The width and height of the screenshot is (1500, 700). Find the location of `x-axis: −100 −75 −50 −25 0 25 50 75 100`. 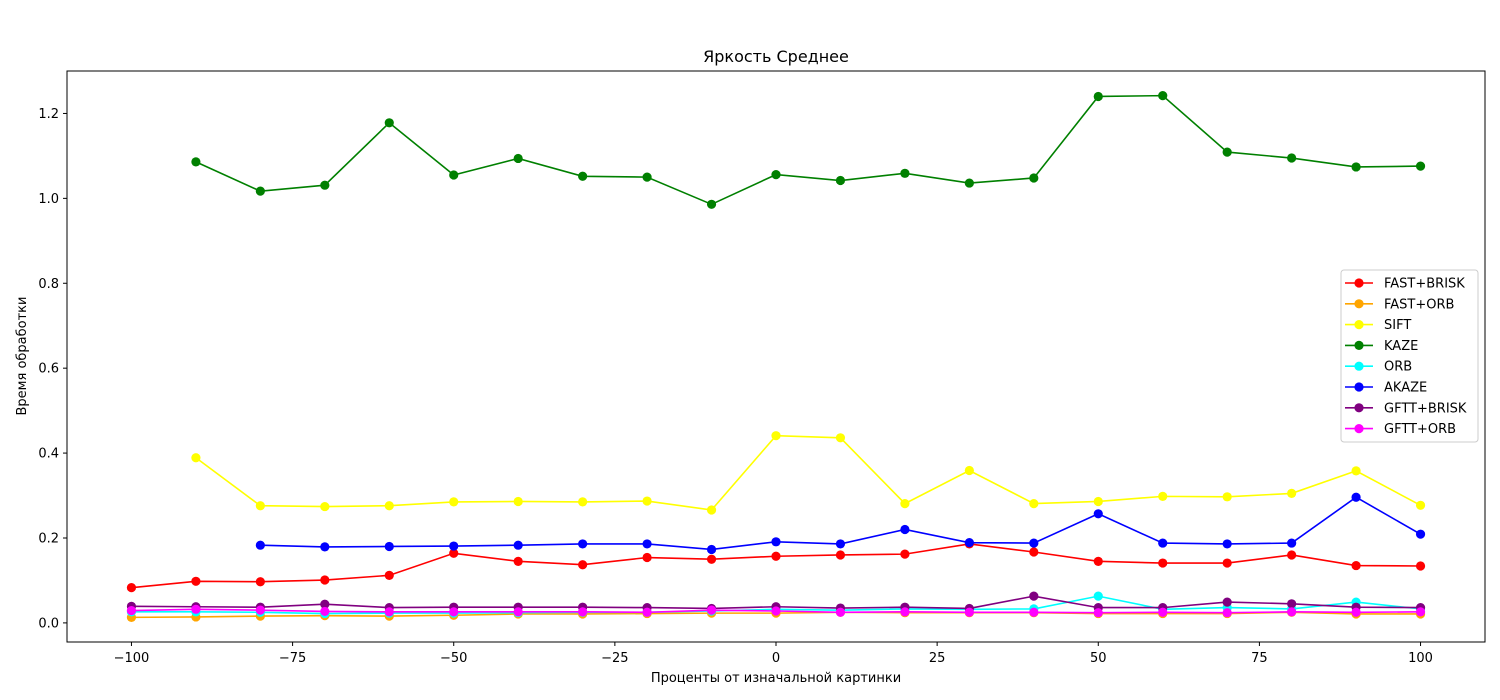

x-axis: −100 −75 −50 −25 0 25 50 75 100 is located at coordinates (773, 654).